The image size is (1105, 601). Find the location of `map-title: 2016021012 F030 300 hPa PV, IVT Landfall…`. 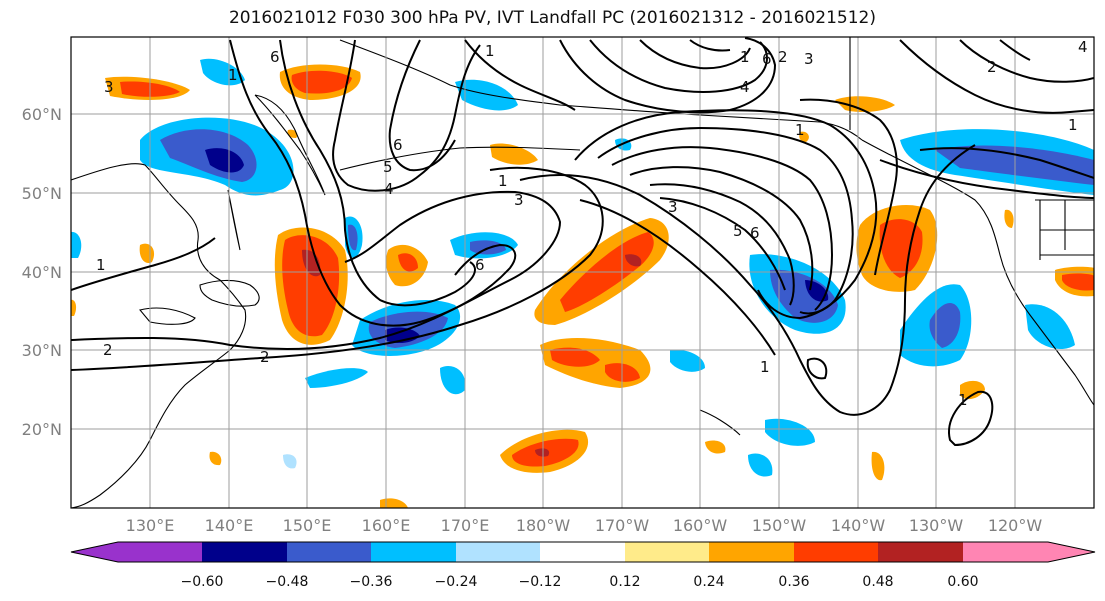

map-title: 2016021012 F030 300 hPa PV, IVT Landfall… is located at coordinates (552, 18).